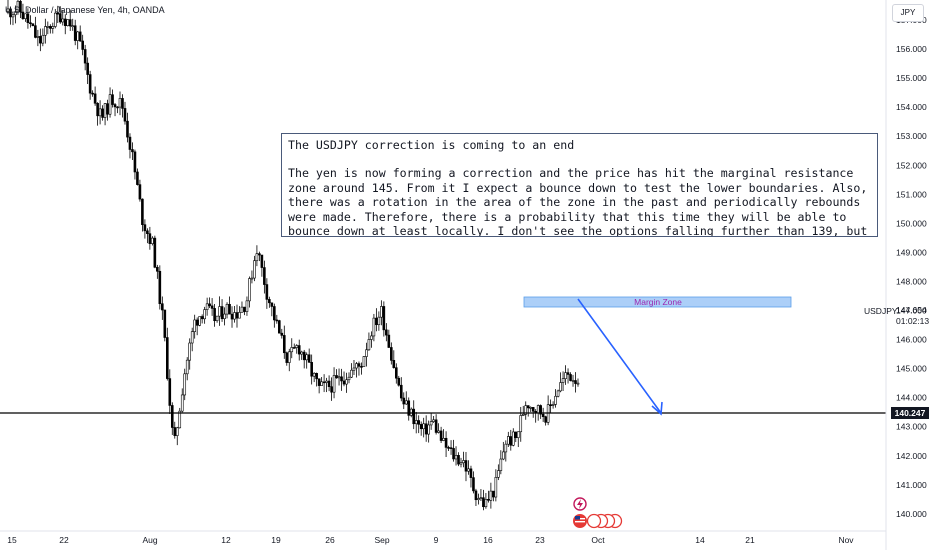 This screenshot has width=932, height=550. I want to click on y-tick-label: 140.000, so click(911, 514).